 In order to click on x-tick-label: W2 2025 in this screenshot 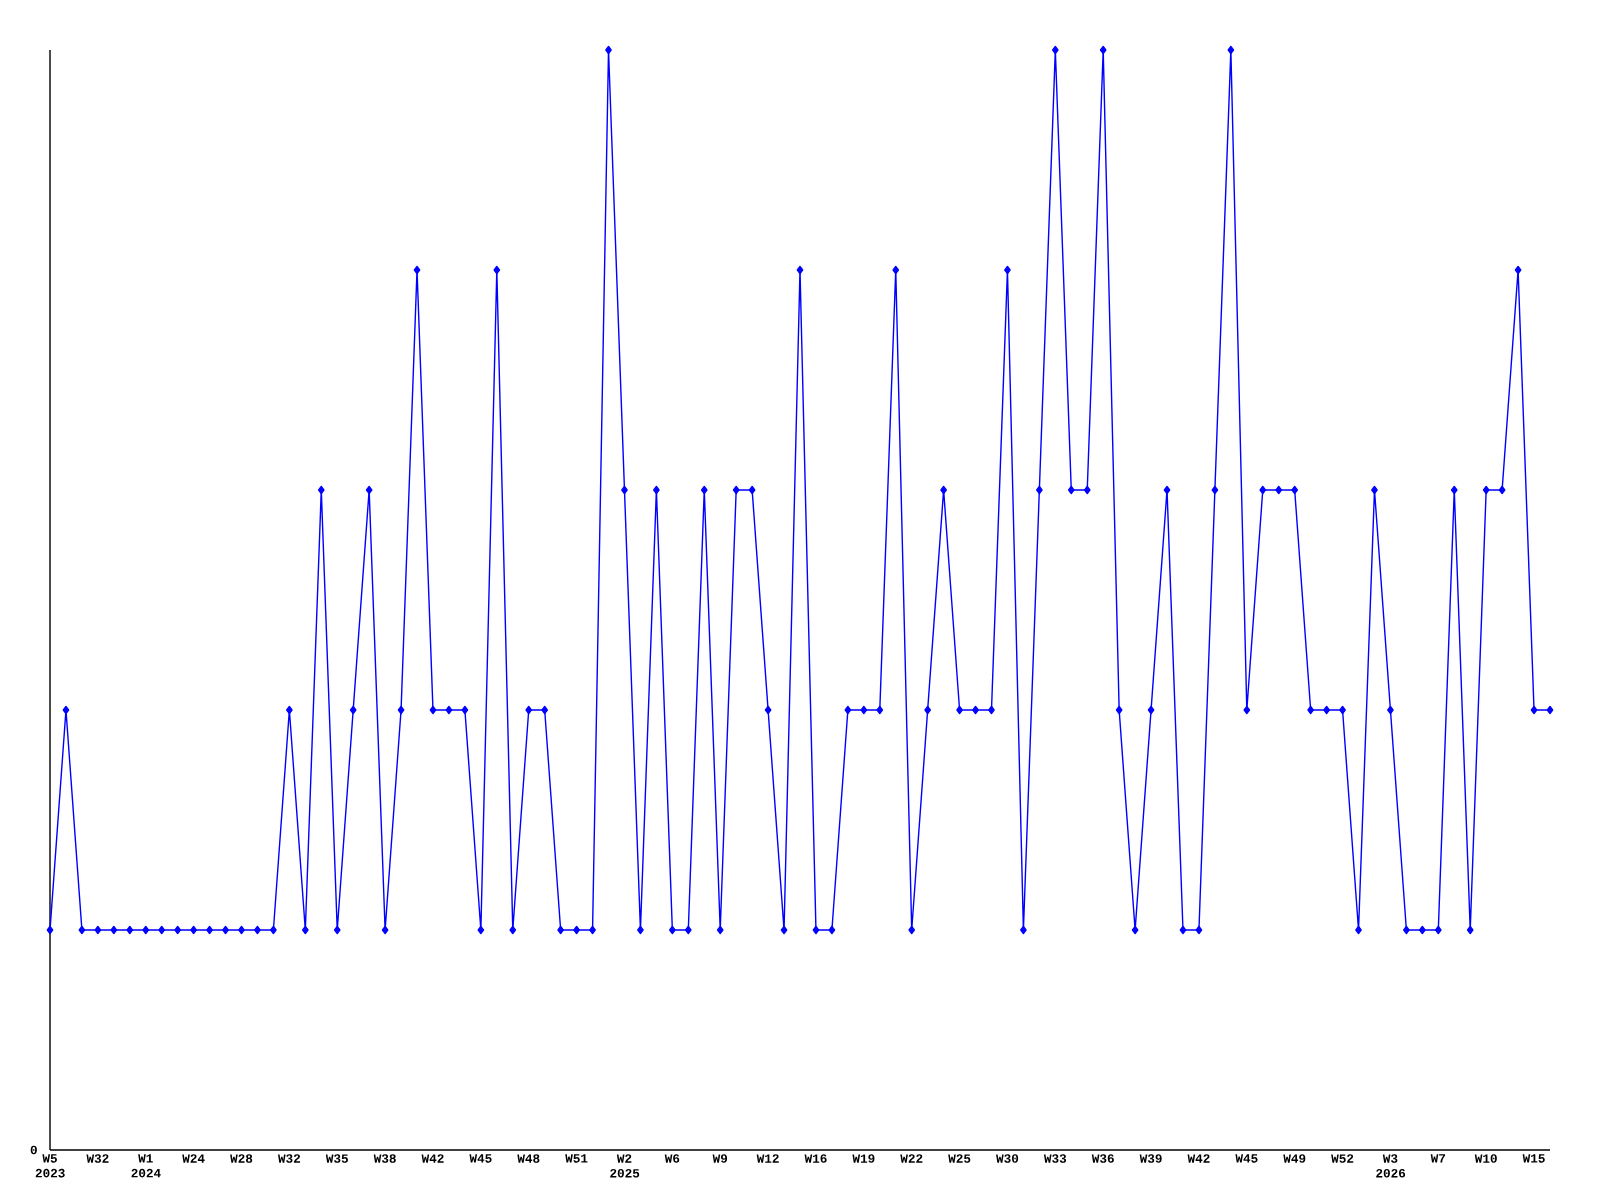, I will do `click(625, 1166)`.